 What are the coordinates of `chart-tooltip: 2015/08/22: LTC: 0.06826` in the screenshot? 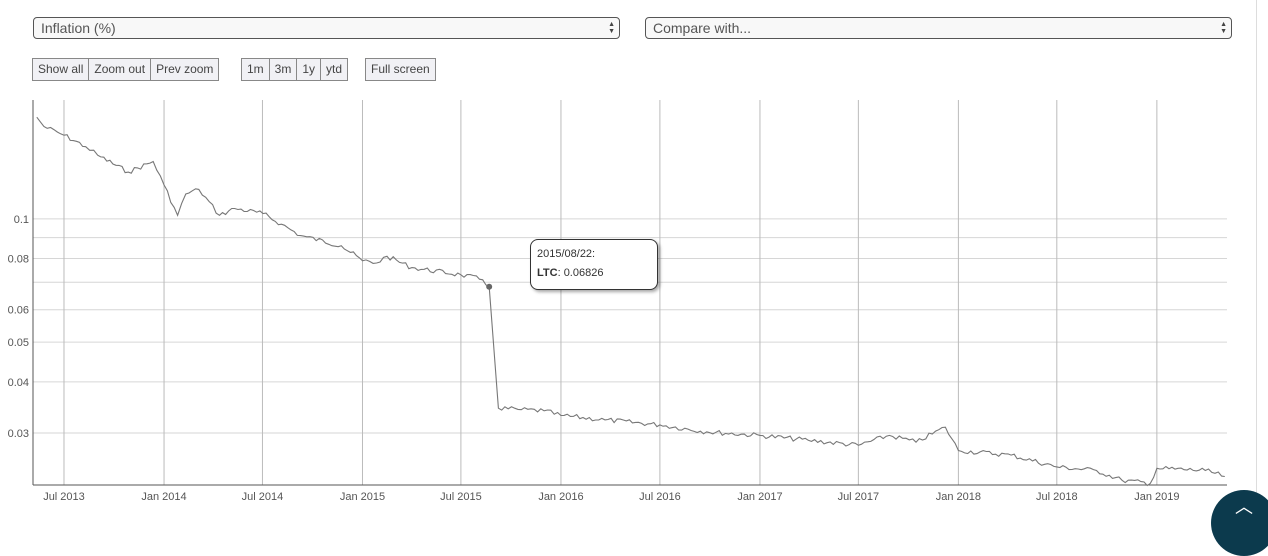 It's located at (594, 264).